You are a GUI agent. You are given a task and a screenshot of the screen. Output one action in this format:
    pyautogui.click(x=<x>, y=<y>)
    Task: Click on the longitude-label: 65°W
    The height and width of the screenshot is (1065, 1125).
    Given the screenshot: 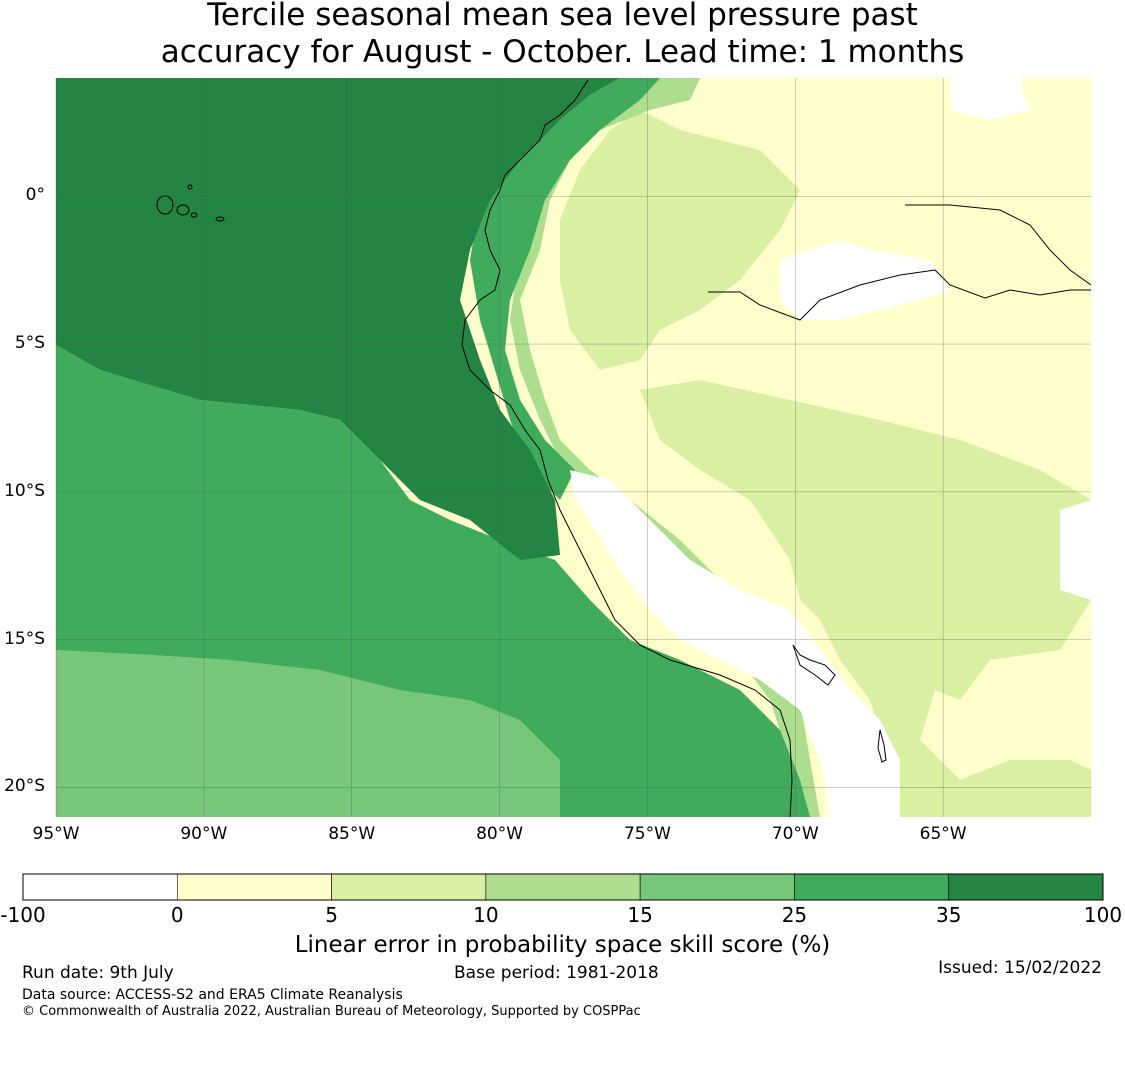 What is the action you would take?
    pyautogui.click(x=943, y=834)
    